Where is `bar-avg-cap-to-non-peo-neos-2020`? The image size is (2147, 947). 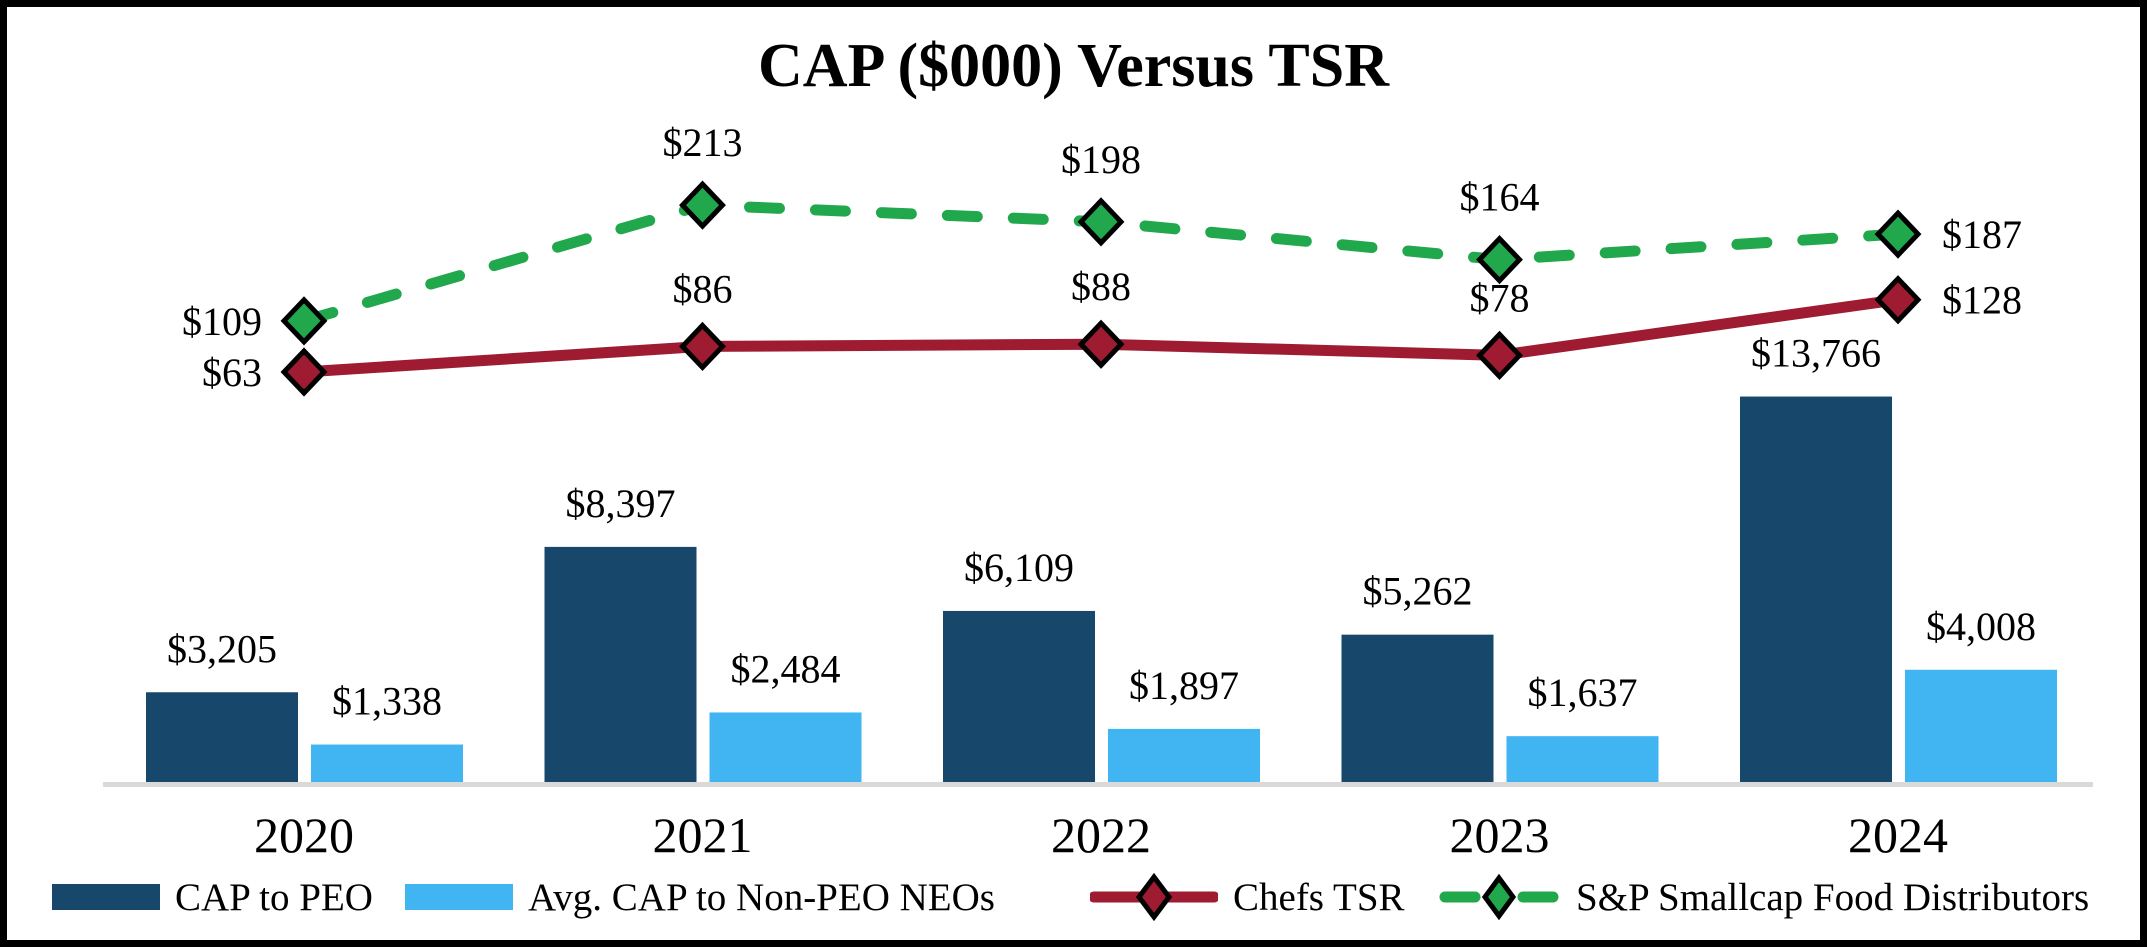
bar-avg-cap-to-non-peo-neos-2020 is located at coordinates (387, 763).